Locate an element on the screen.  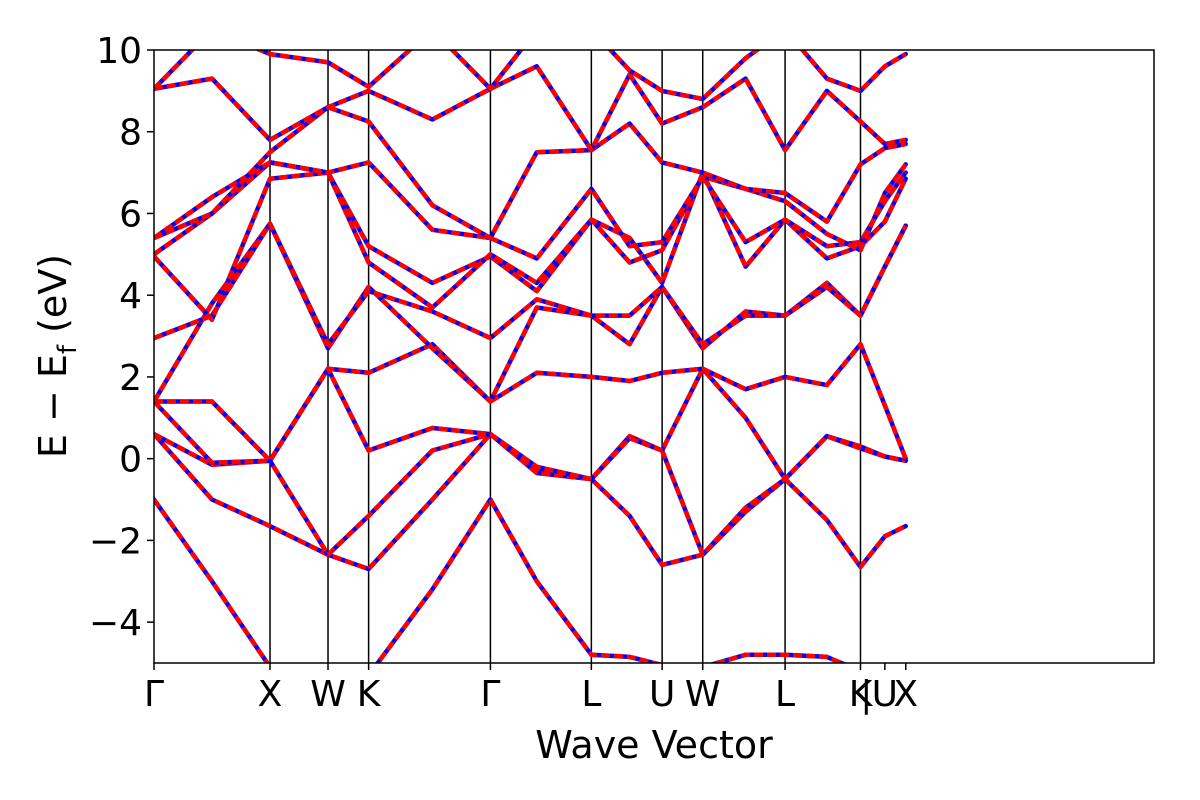
y-tick-label: 10 is located at coordinates (119, 51).